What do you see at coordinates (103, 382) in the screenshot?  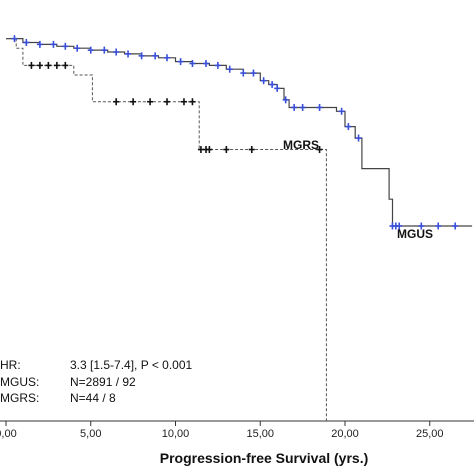 I see `mgus-stat-value: N=2891 / 92` at bounding box center [103, 382].